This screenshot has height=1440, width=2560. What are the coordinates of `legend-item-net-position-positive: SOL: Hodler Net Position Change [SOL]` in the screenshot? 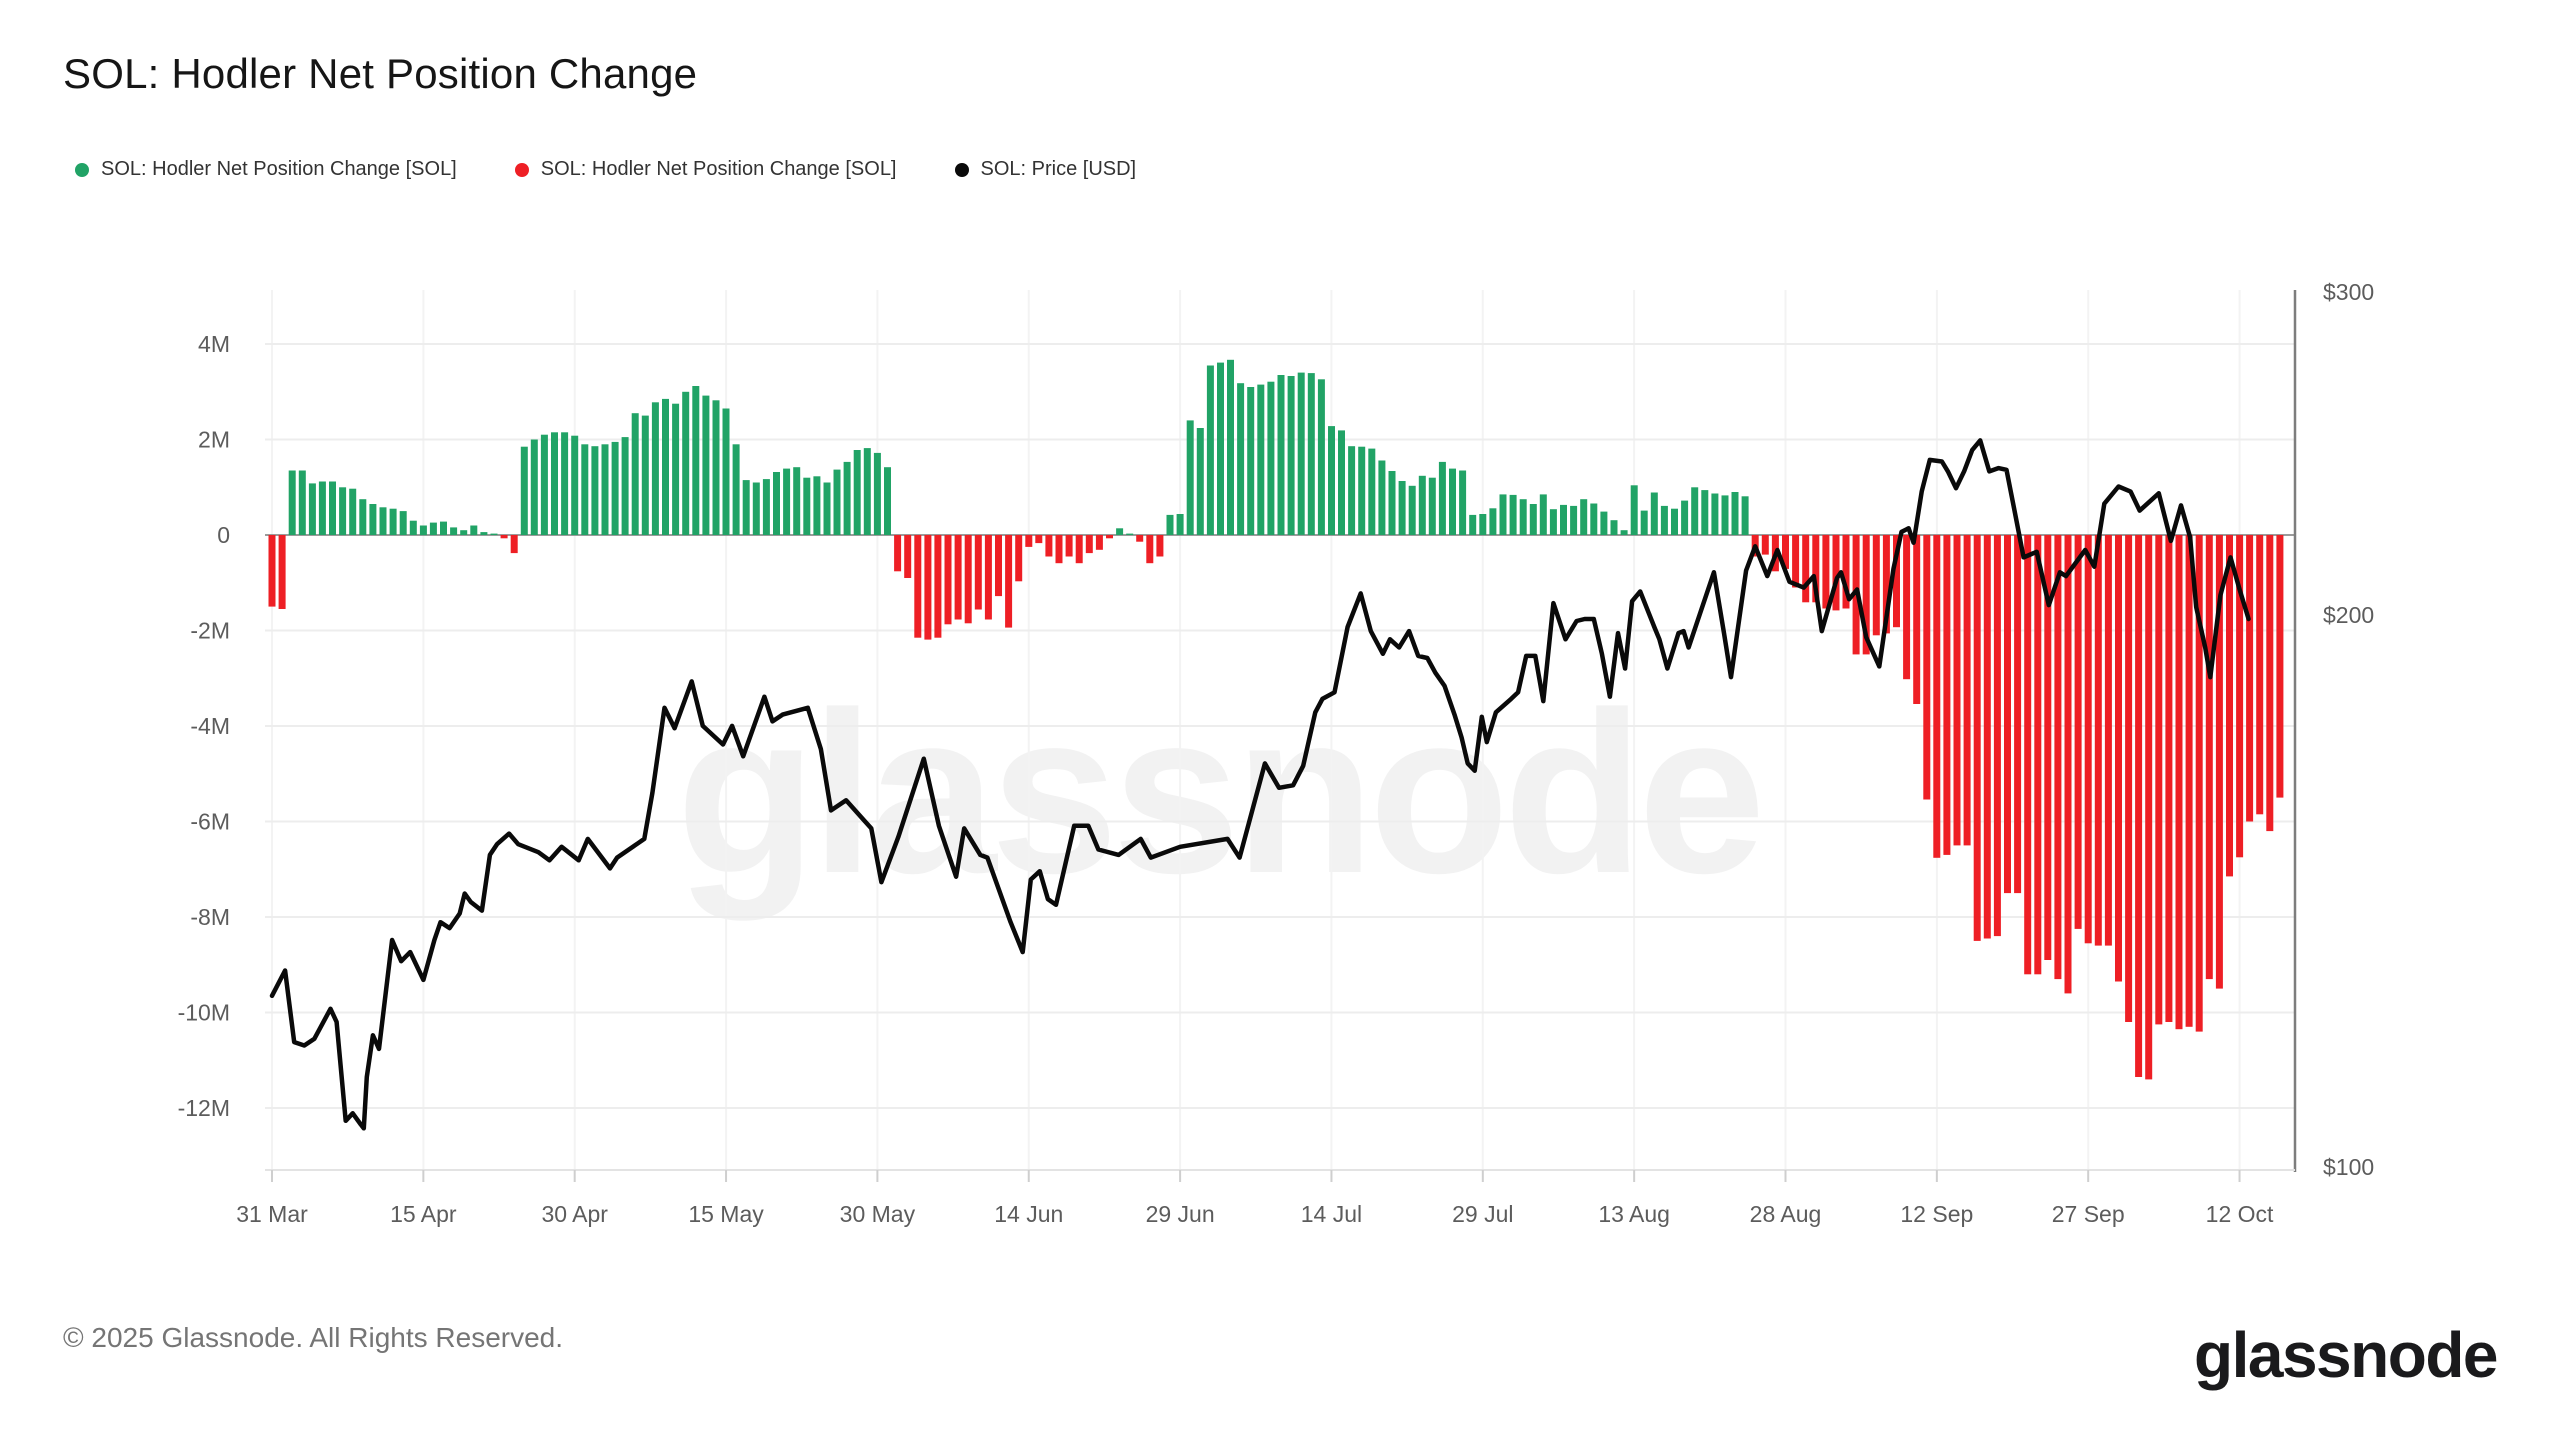 It's located at (266, 169).